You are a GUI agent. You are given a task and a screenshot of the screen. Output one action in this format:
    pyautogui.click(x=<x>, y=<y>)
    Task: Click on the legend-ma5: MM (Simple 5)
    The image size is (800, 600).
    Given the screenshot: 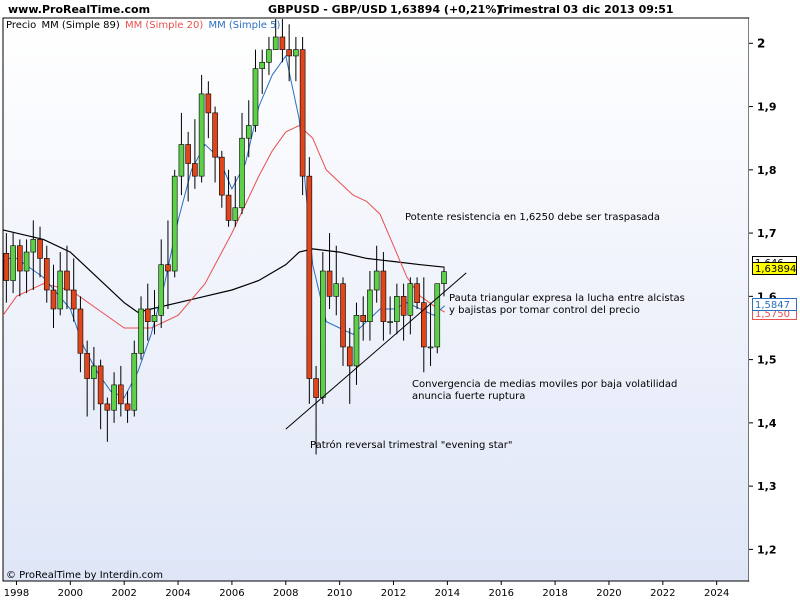 What is the action you would take?
    pyautogui.click(x=244, y=25)
    